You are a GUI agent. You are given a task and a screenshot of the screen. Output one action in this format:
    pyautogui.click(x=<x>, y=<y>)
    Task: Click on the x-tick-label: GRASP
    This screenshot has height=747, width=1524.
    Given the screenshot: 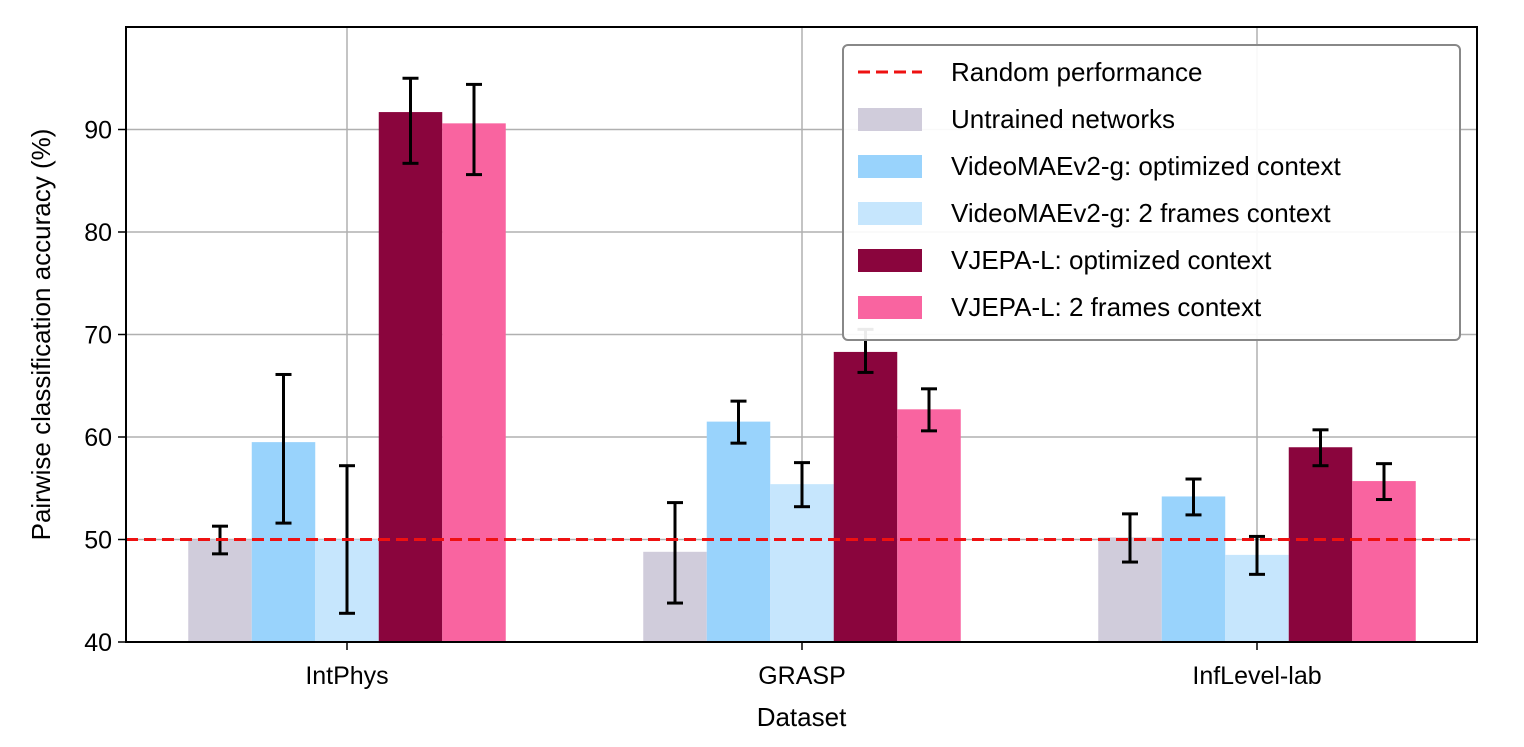 What is the action you would take?
    pyautogui.click(x=802, y=676)
    